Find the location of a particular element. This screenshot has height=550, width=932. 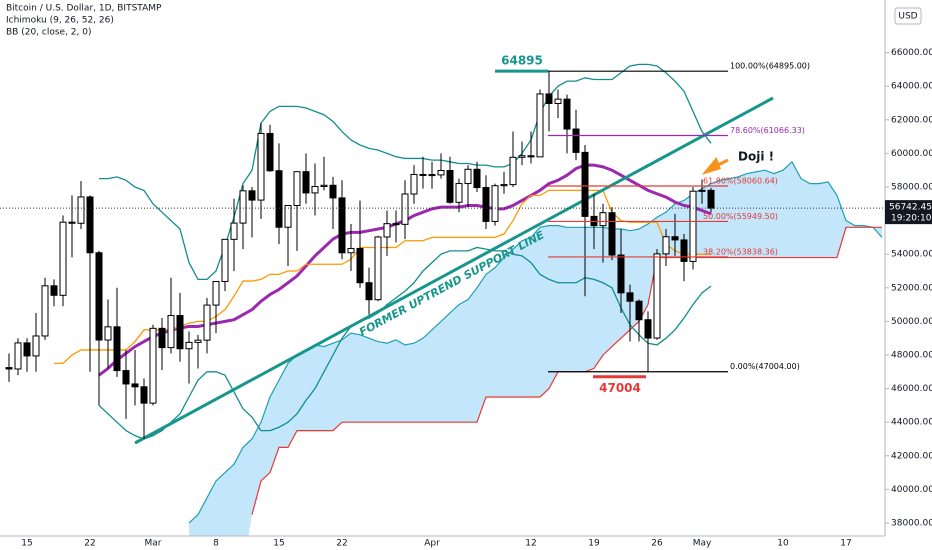

last-price-box is located at coordinates (908, 212).